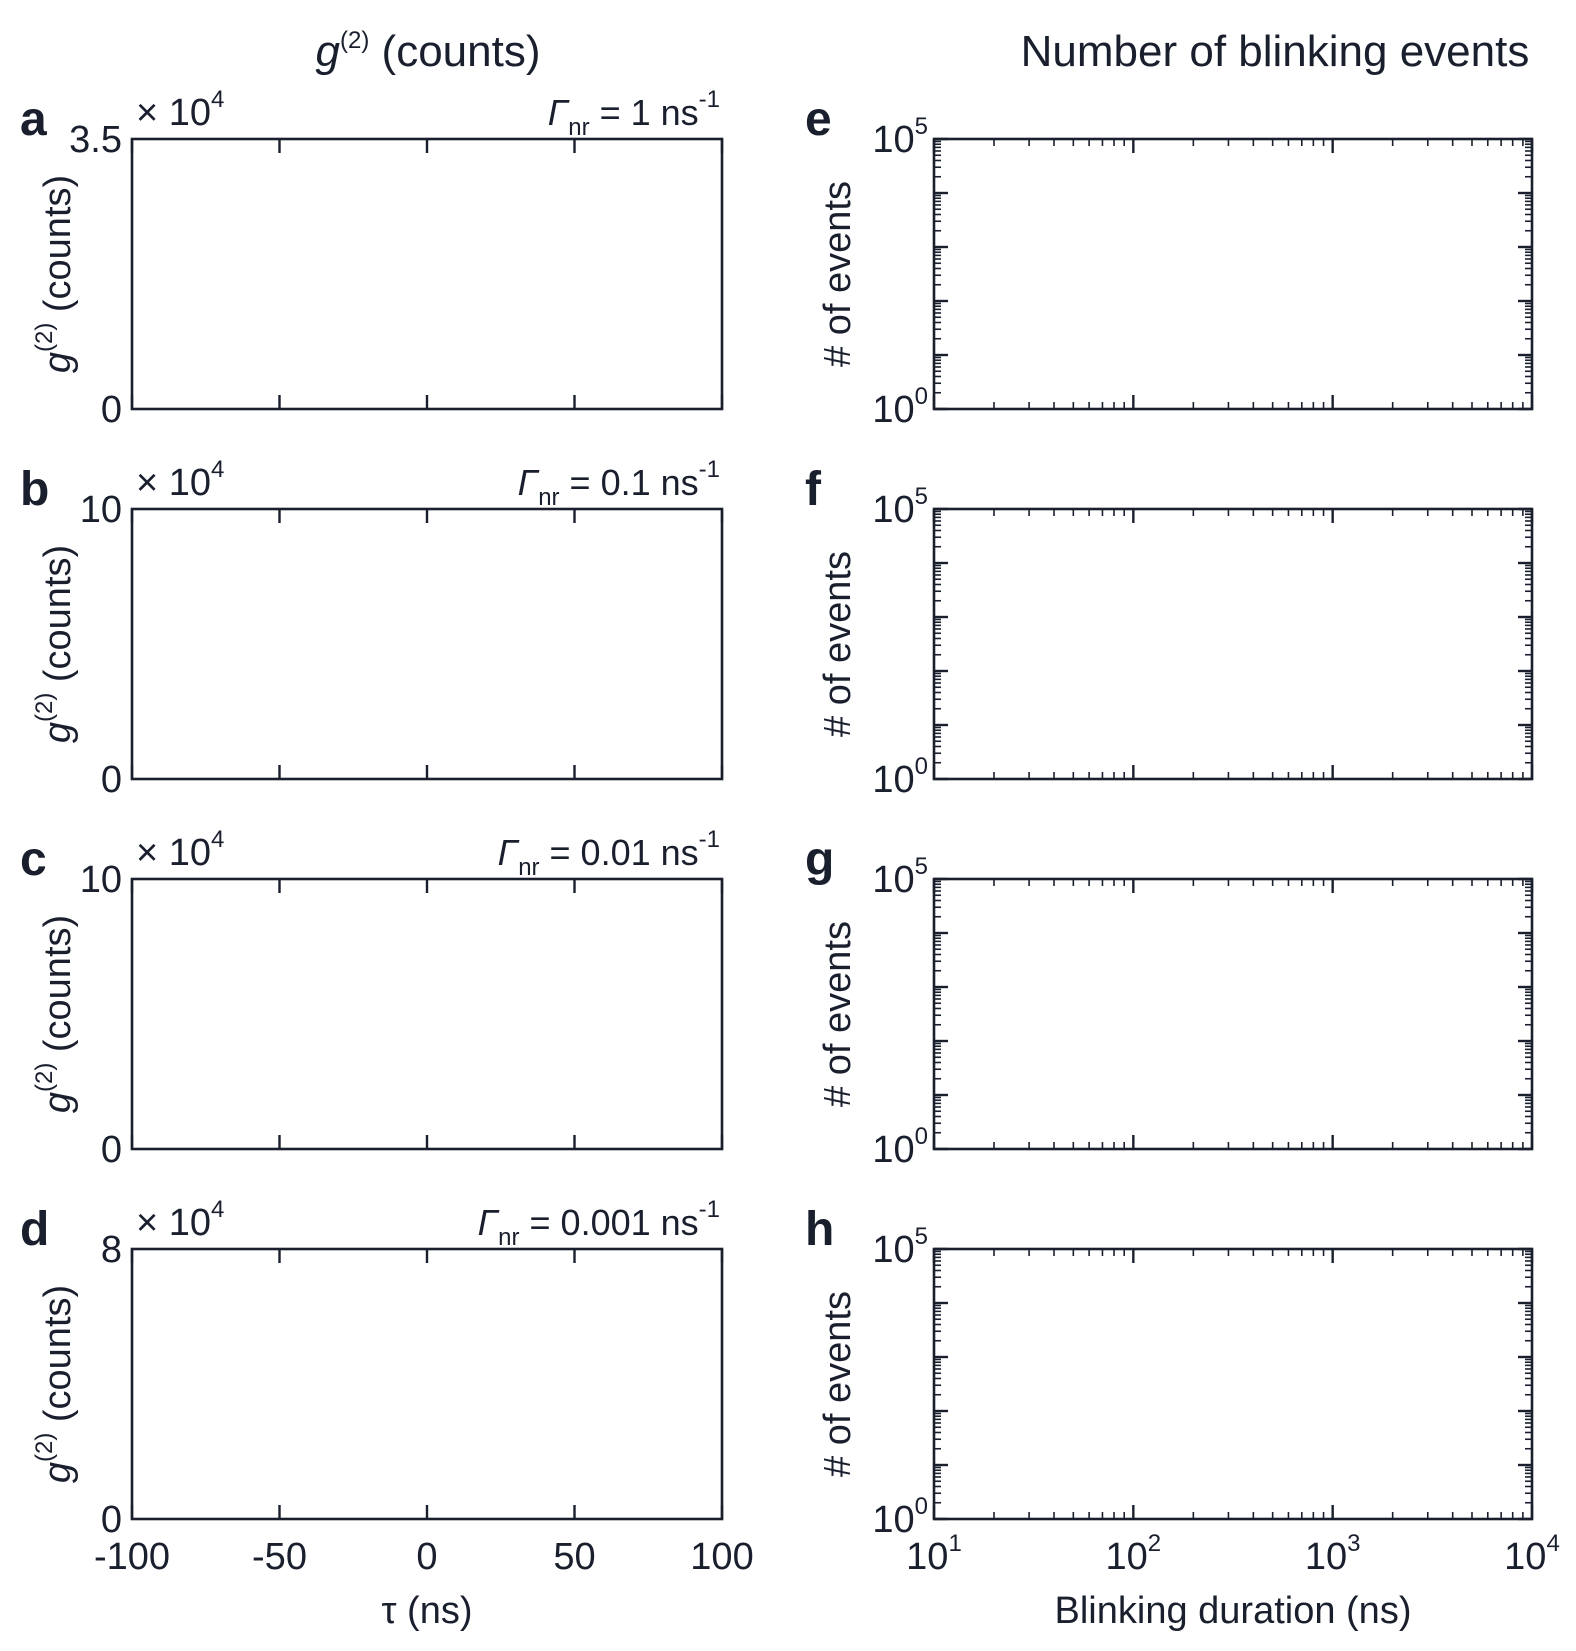  I want to click on axis-multiplier-c: × 10⁴, so click(180, 850).